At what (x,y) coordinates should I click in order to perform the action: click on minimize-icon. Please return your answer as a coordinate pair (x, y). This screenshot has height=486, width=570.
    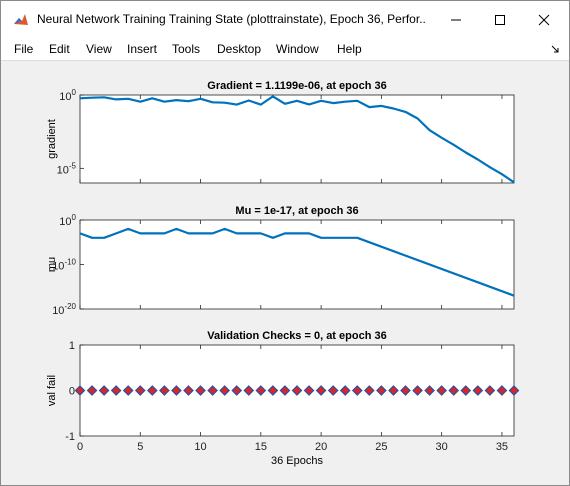
    Looking at the image, I should click on (456, 20).